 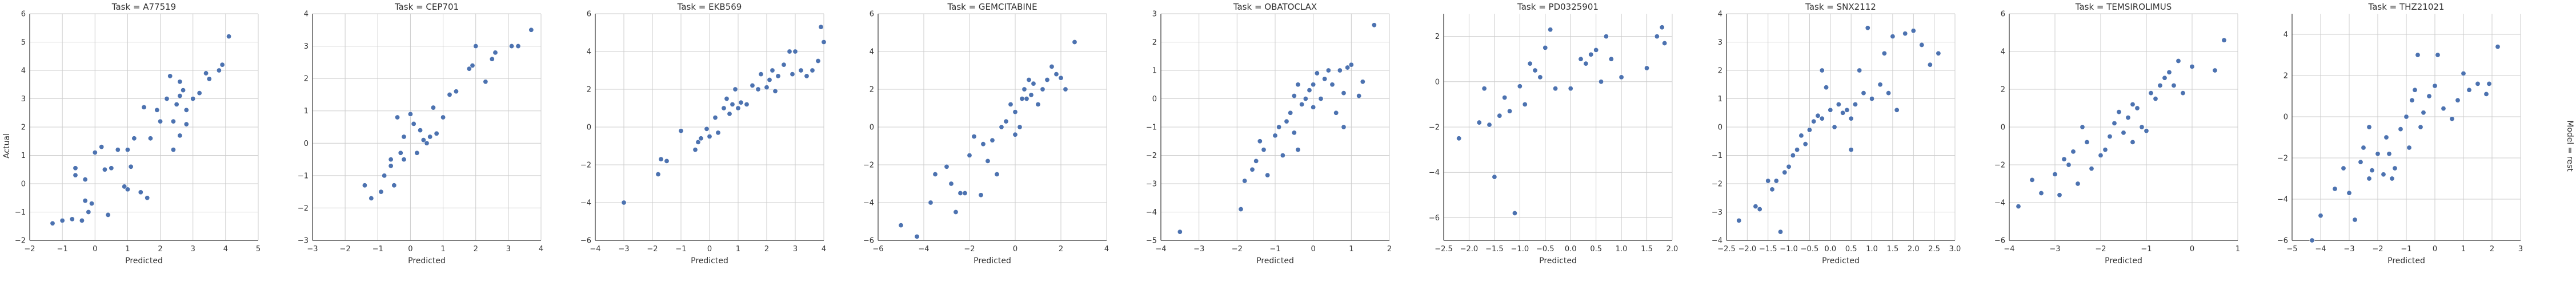 What do you see at coordinates (23, 99) in the screenshot?
I see `y-tick-label: 3` at bounding box center [23, 99].